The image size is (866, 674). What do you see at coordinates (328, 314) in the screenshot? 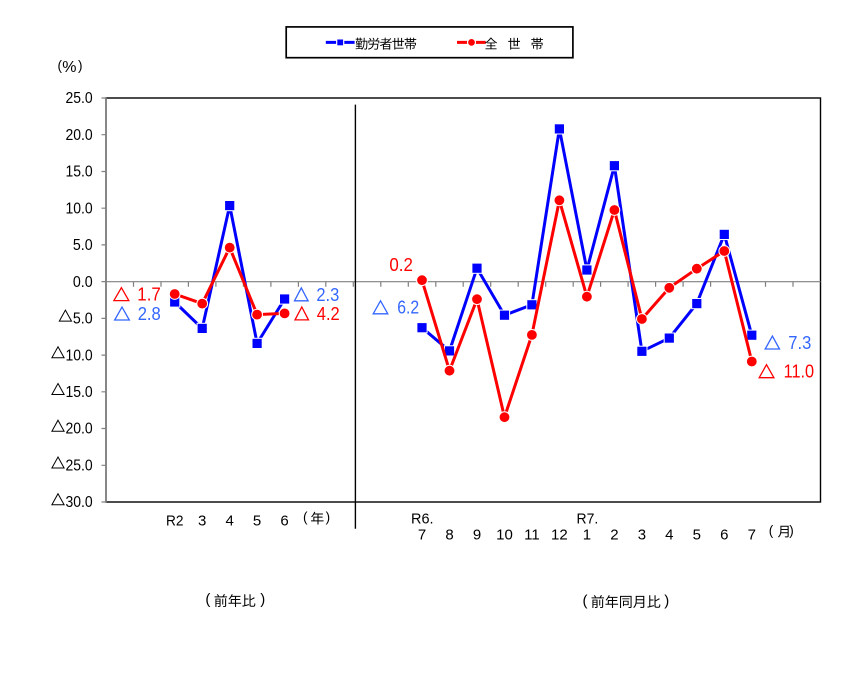
I see `svg-text: 4.2` at bounding box center [328, 314].